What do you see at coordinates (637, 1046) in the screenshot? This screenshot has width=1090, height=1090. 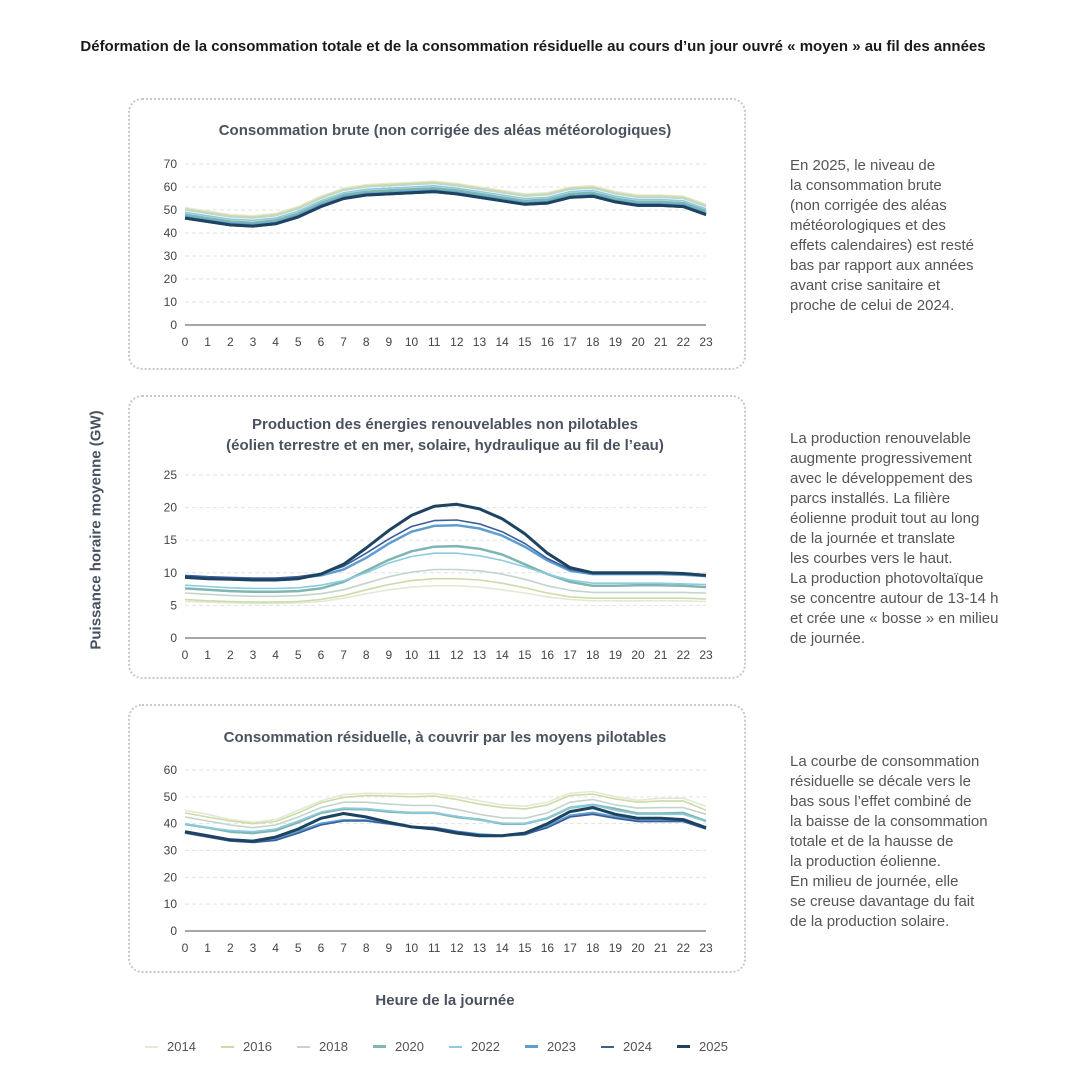 I see `legend-label: 2024` at bounding box center [637, 1046].